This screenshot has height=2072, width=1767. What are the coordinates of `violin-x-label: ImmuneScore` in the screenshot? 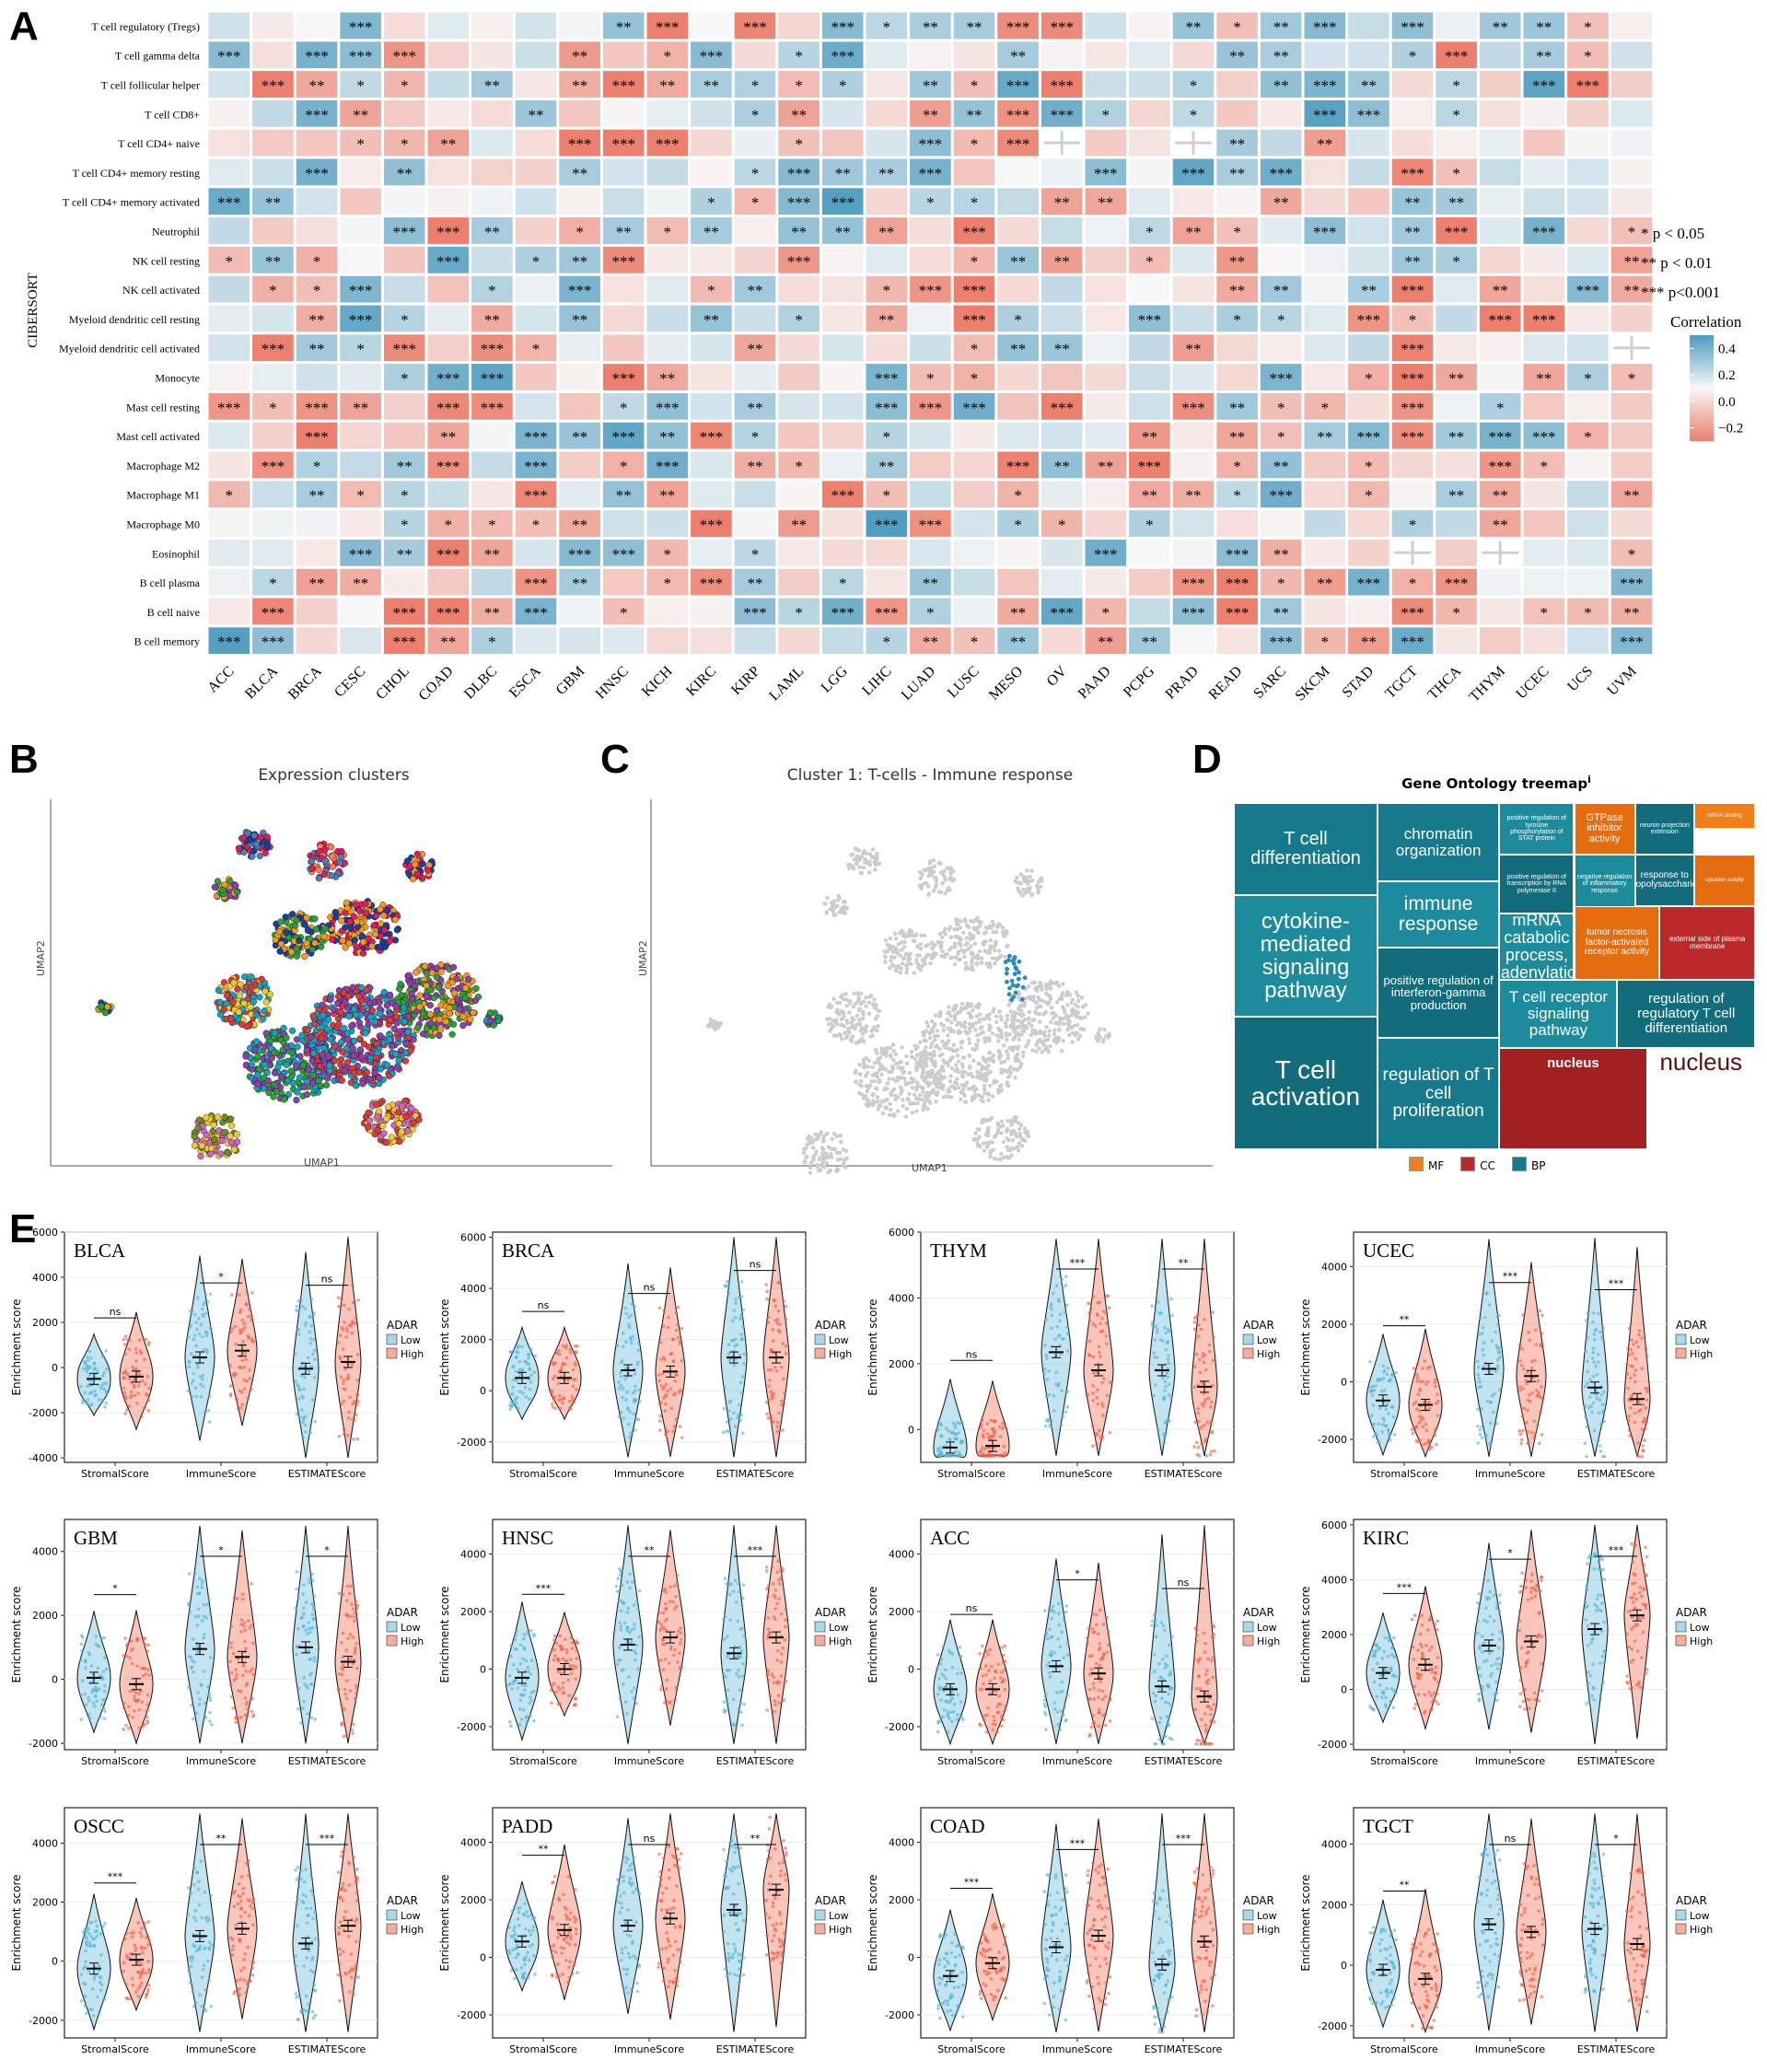 It's located at (221, 1474).